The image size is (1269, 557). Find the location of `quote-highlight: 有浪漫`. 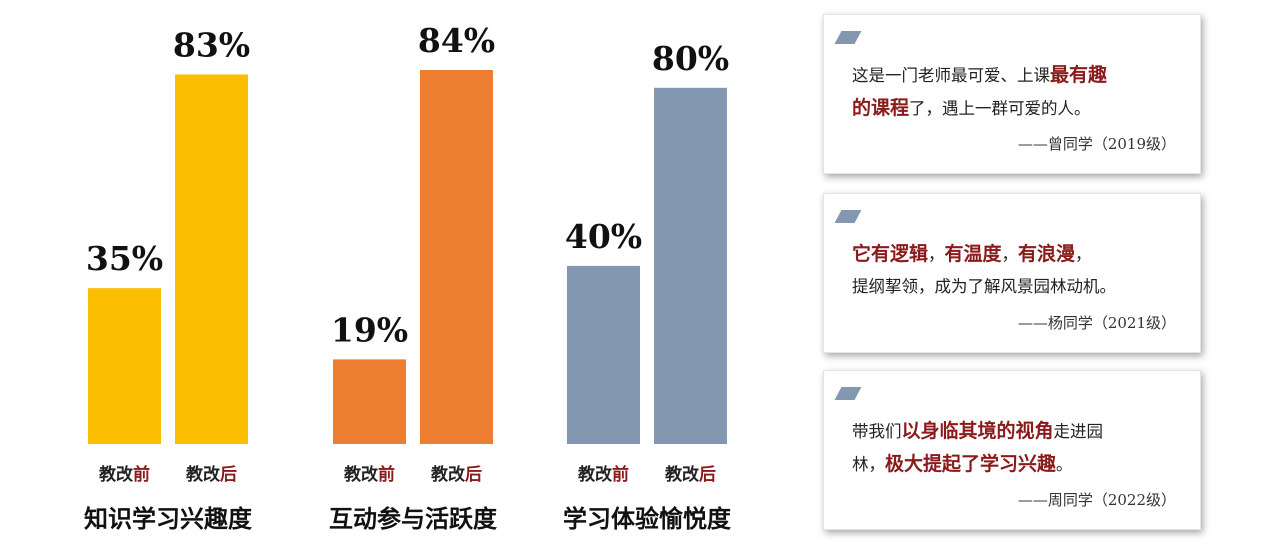

quote-highlight: 有浪漫 is located at coordinates (1047, 254).